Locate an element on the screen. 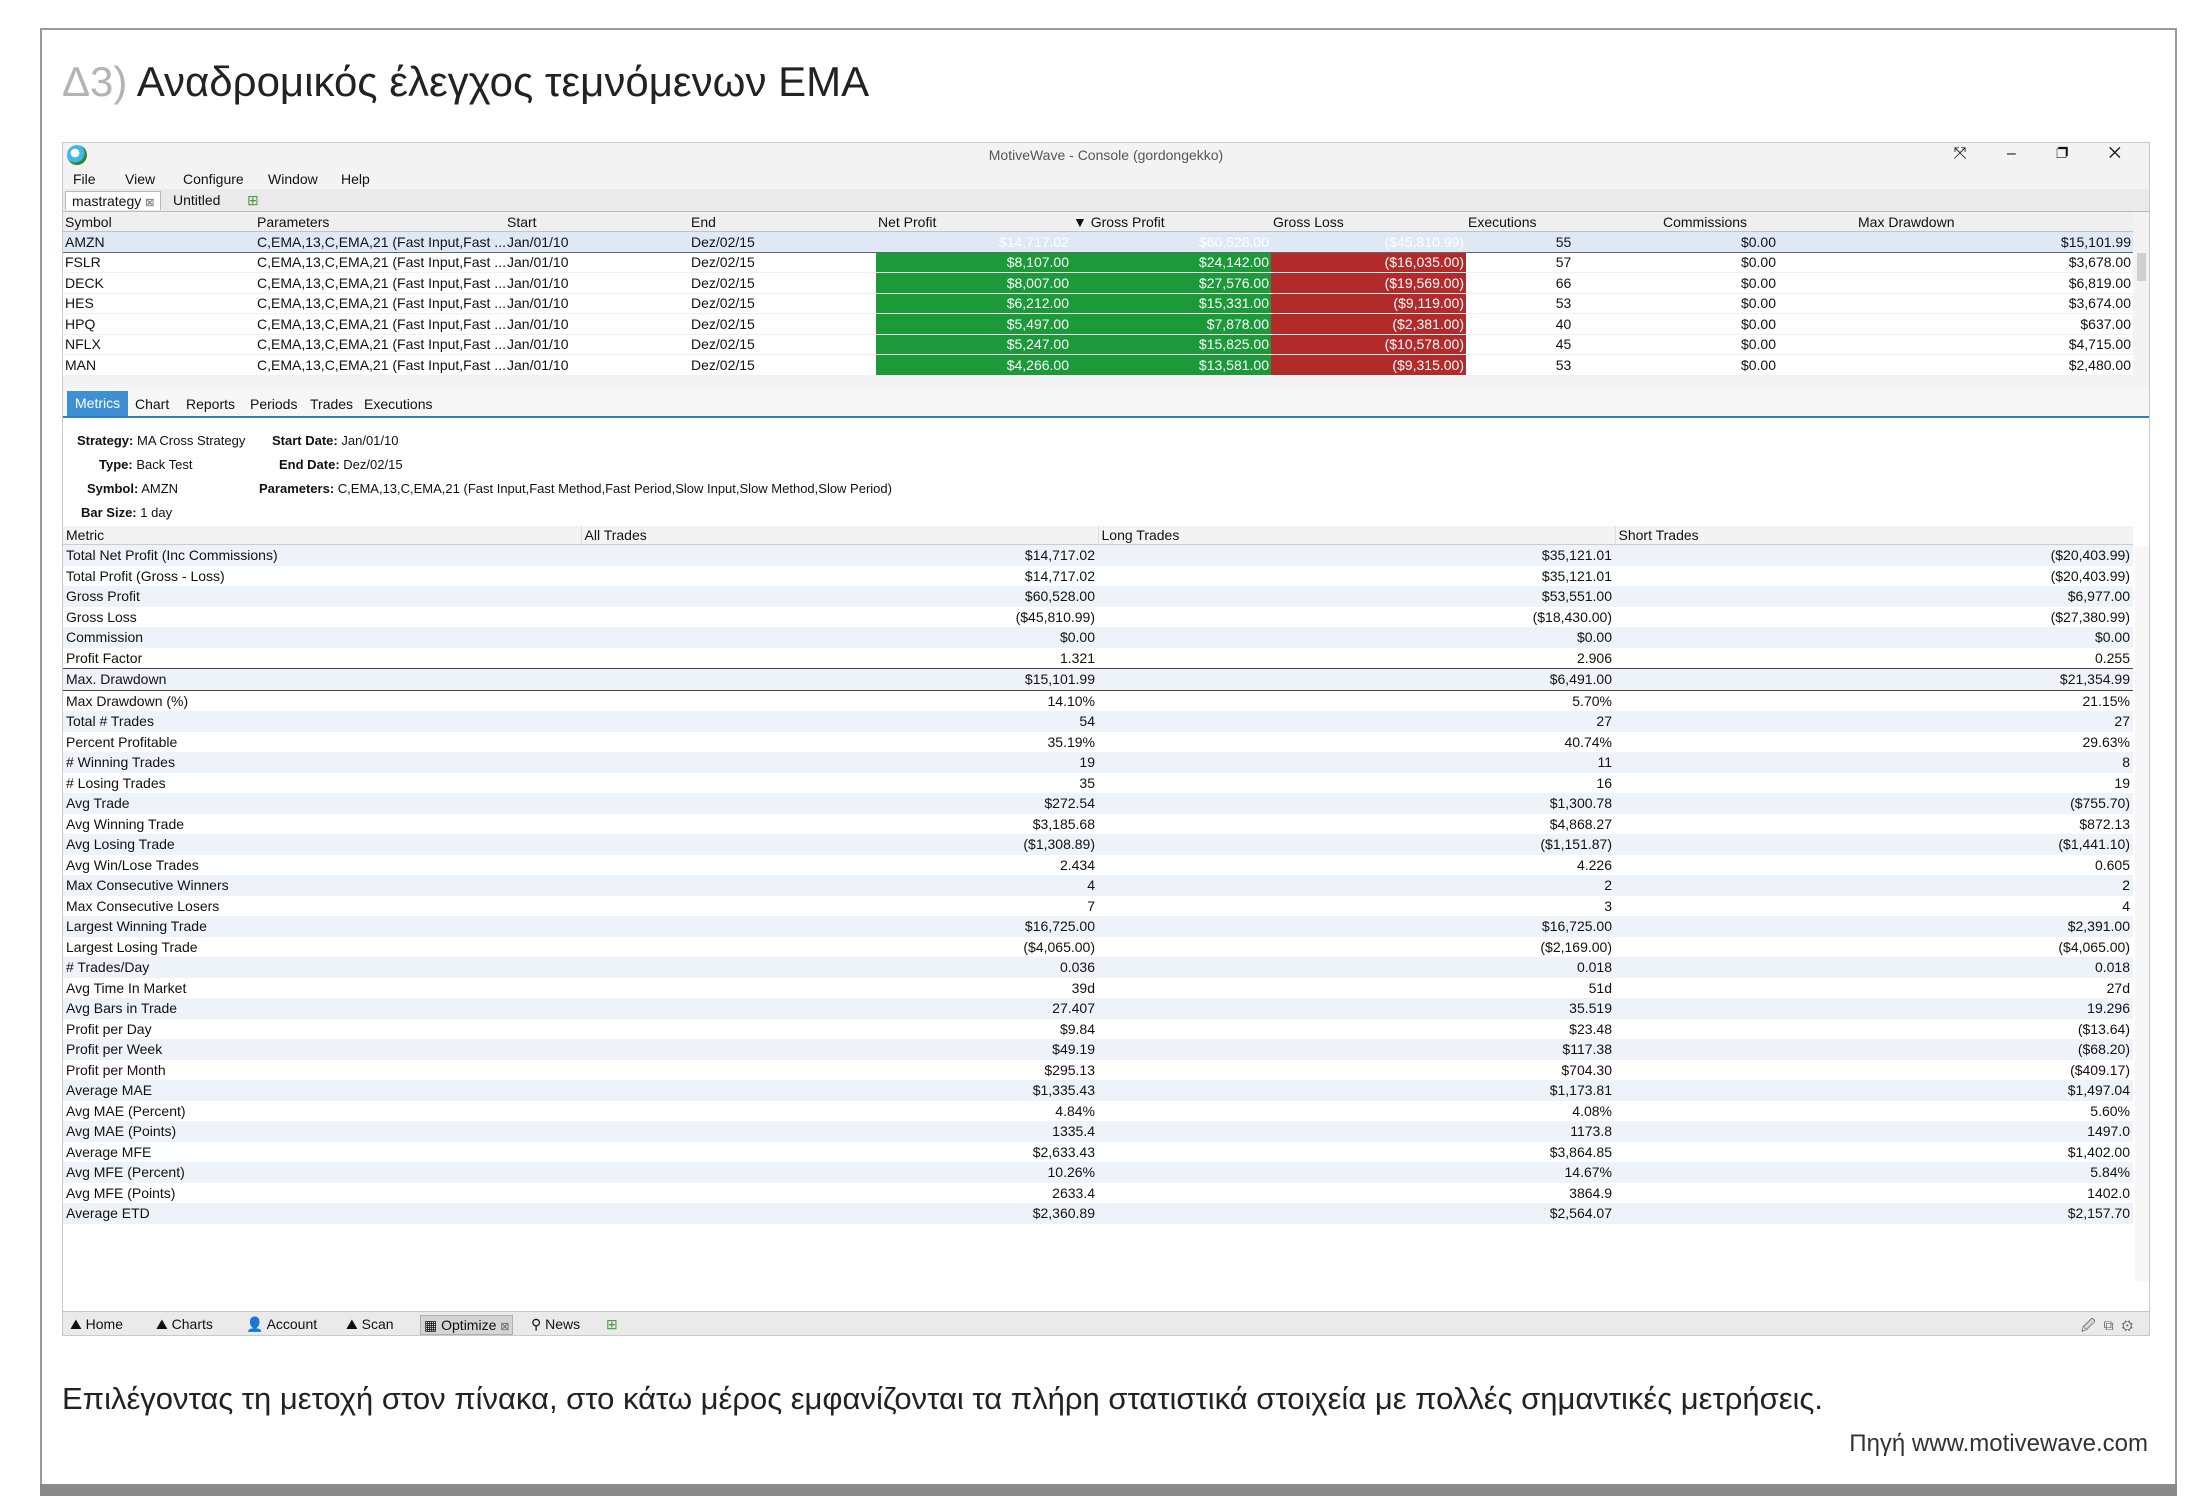 The image size is (2191, 1509). metrics-row: Max Consecutive Winners 4 2 2 is located at coordinates (1098, 885).